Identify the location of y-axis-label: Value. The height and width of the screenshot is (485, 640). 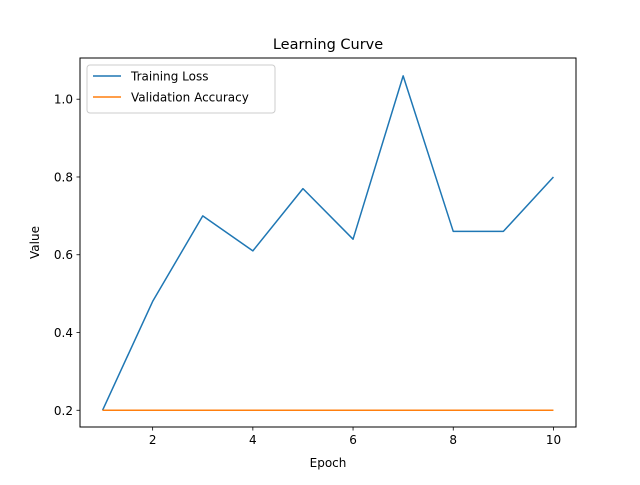
(35, 242).